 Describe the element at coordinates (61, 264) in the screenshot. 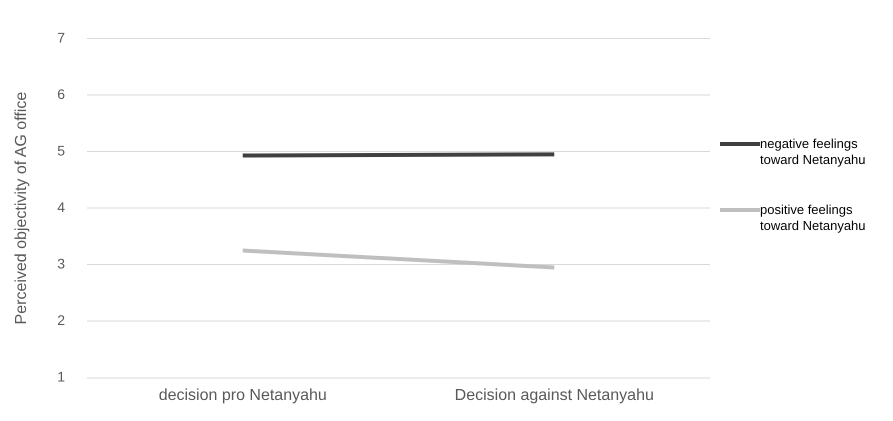

I see `y-tick-label: 3` at that location.